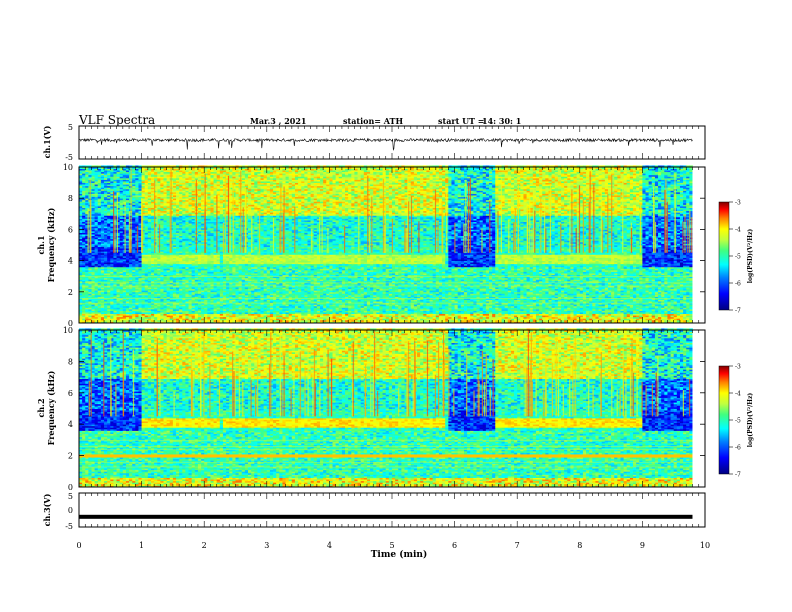 Image resolution: width=792 pixels, height=612 pixels. What do you see at coordinates (46, 244) in the screenshot?
I see `ch1-spec-ylabel: ch.1Frequency (kHz)` at bounding box center [46, 244].